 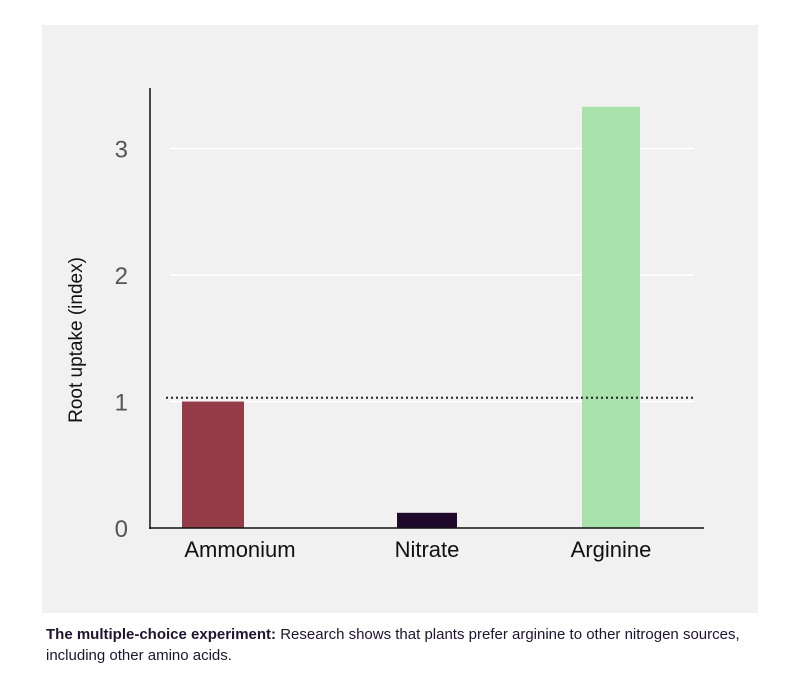 What do you see at coordinates (427, 549) in the screenshot?
I see `x-category-label-nitrate: Nitrate` at bounding box center [427, 549].